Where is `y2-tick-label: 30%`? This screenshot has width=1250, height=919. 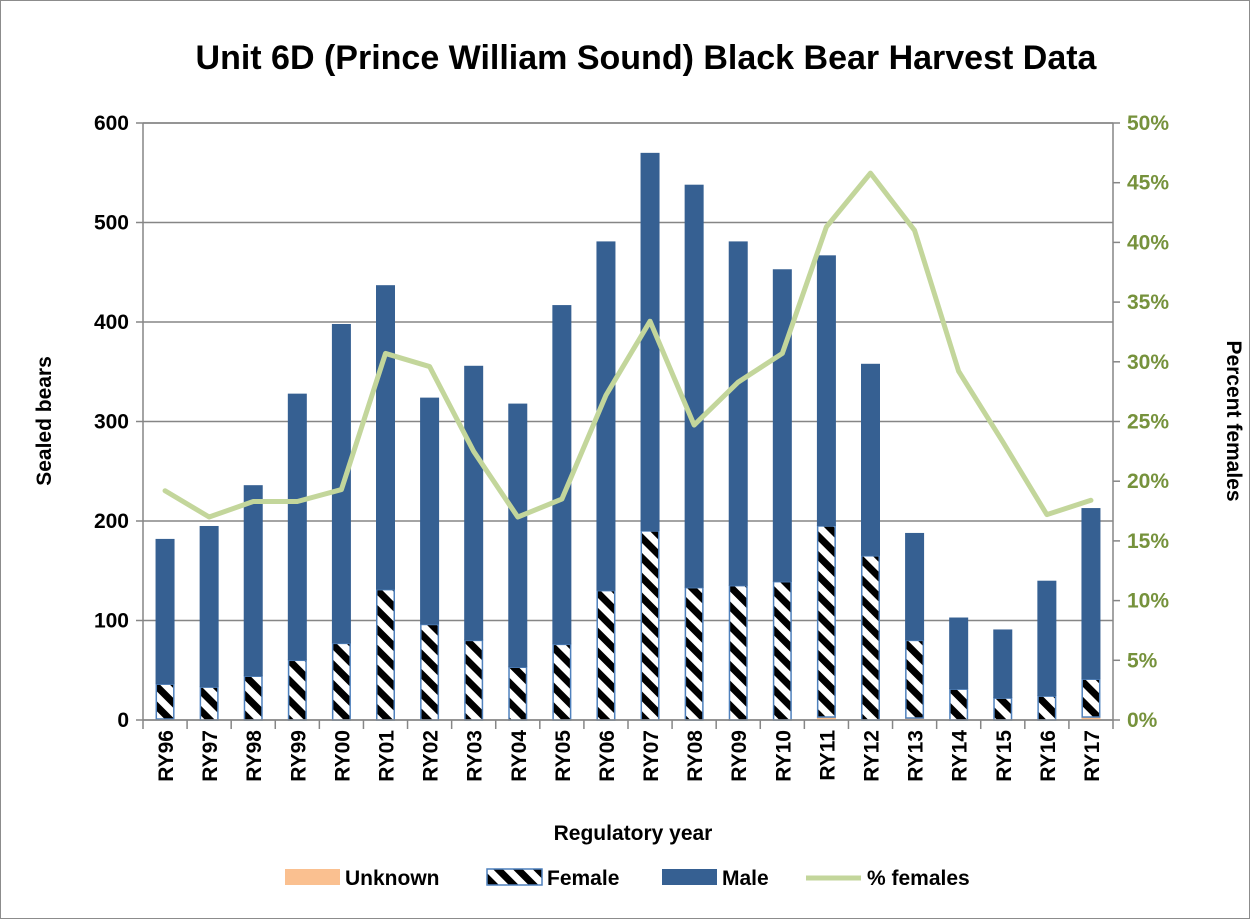 y2-tick-label: 30% is located at coordinates (1148, 362).